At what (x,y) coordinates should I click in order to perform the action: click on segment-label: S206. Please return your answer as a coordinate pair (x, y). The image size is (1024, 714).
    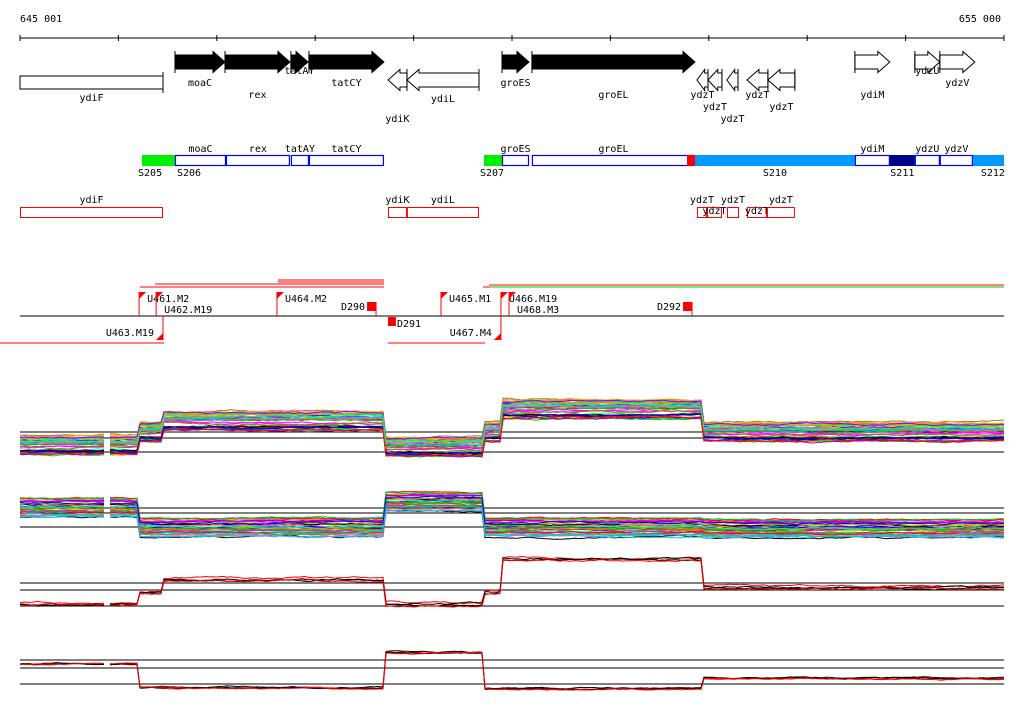
    Looking at the image, I should click on (189, 173).